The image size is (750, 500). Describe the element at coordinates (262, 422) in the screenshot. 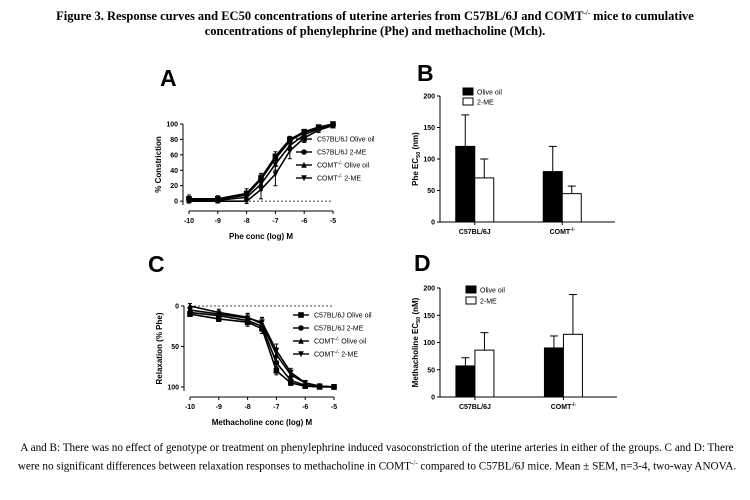

I see `x-axis-label: Methacholine conc (log) M` at that location.